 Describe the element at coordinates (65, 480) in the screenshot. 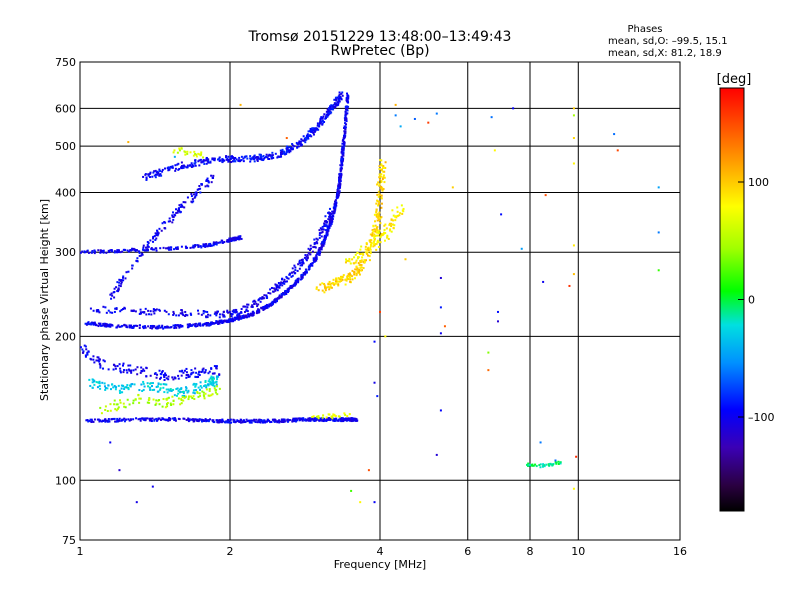

I see `y-tick-label: 100` at that location.